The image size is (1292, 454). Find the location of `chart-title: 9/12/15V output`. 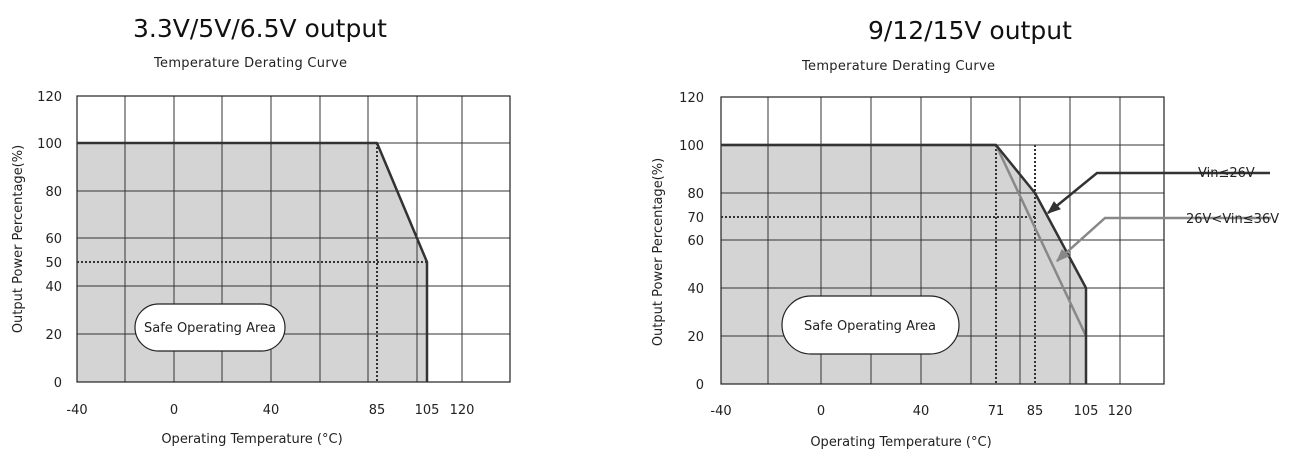

chart-title: 9/12/15V output is located at coordinates (970, 30).